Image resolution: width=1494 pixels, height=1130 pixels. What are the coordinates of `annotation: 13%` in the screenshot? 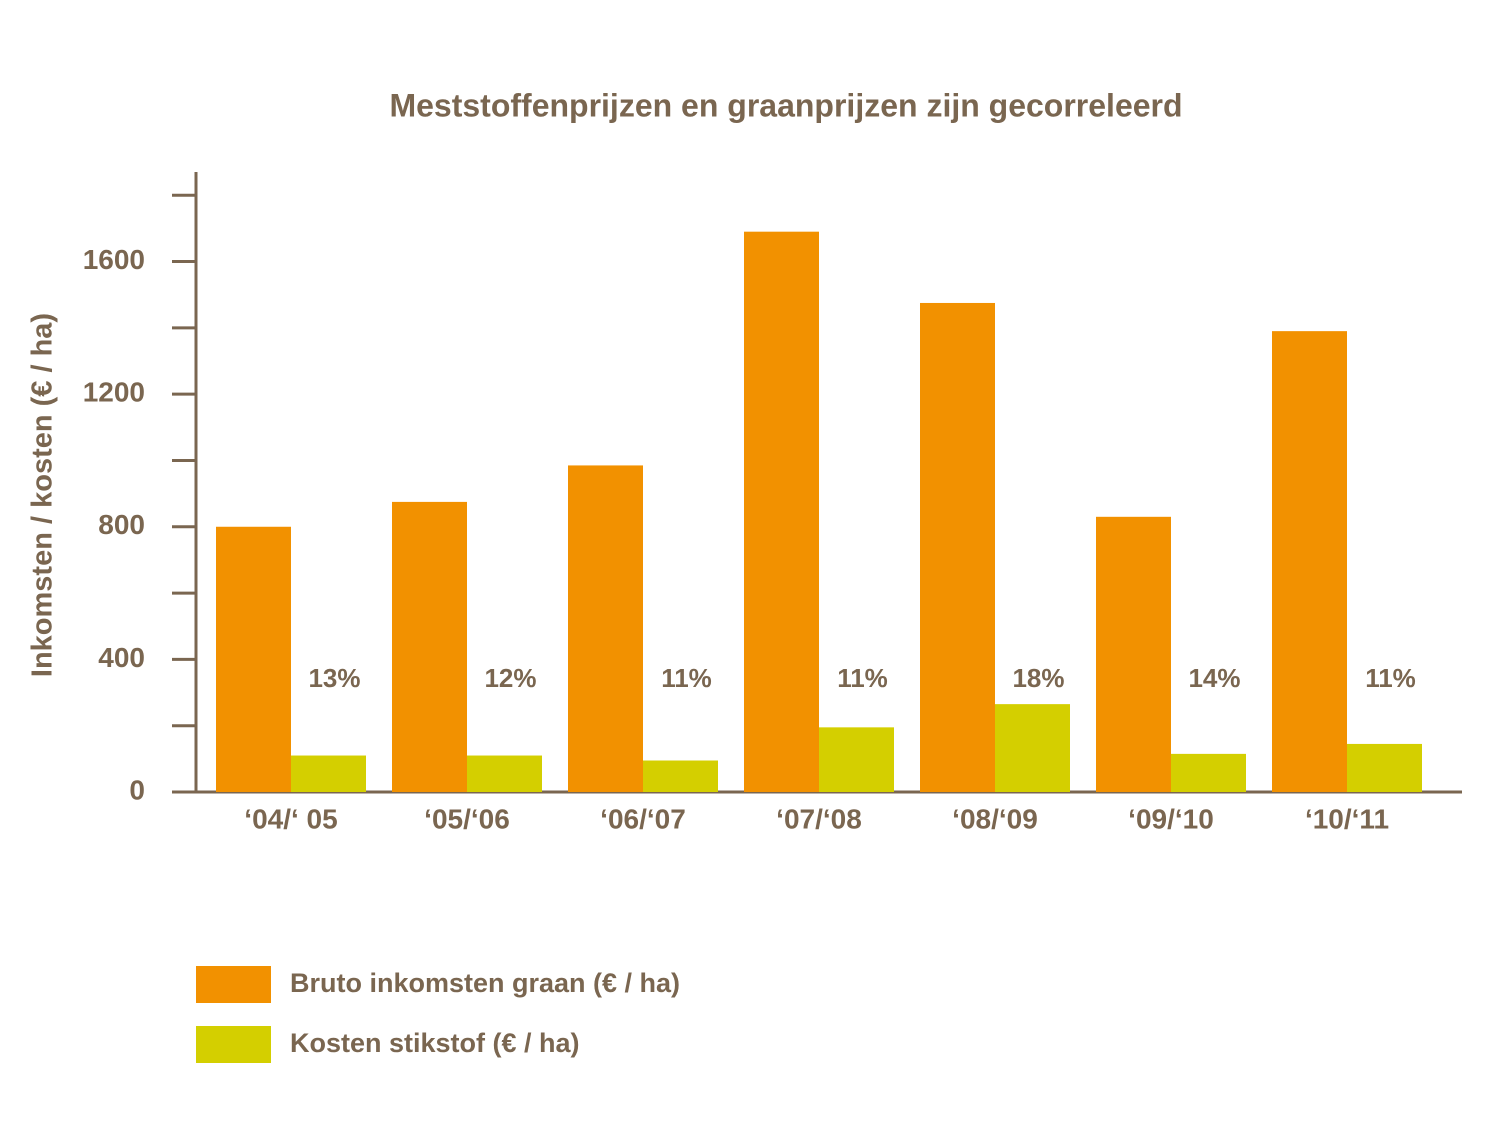 It's located at (334, 678).